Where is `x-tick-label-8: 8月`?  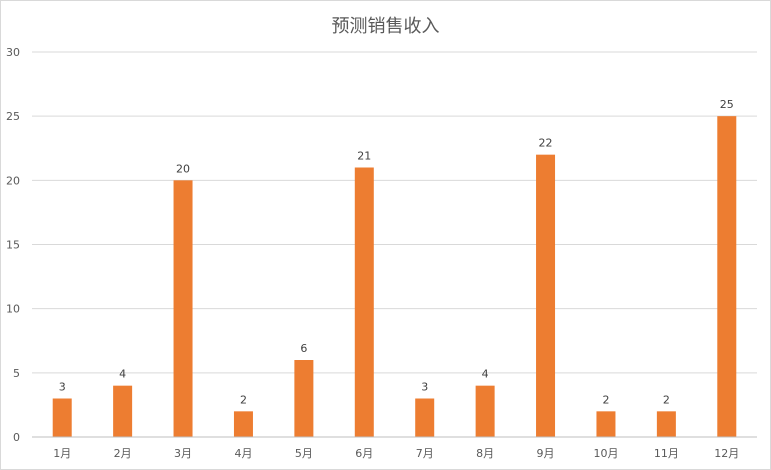
x-tick-label-8: 8月 is located at coordinates (485, 453).